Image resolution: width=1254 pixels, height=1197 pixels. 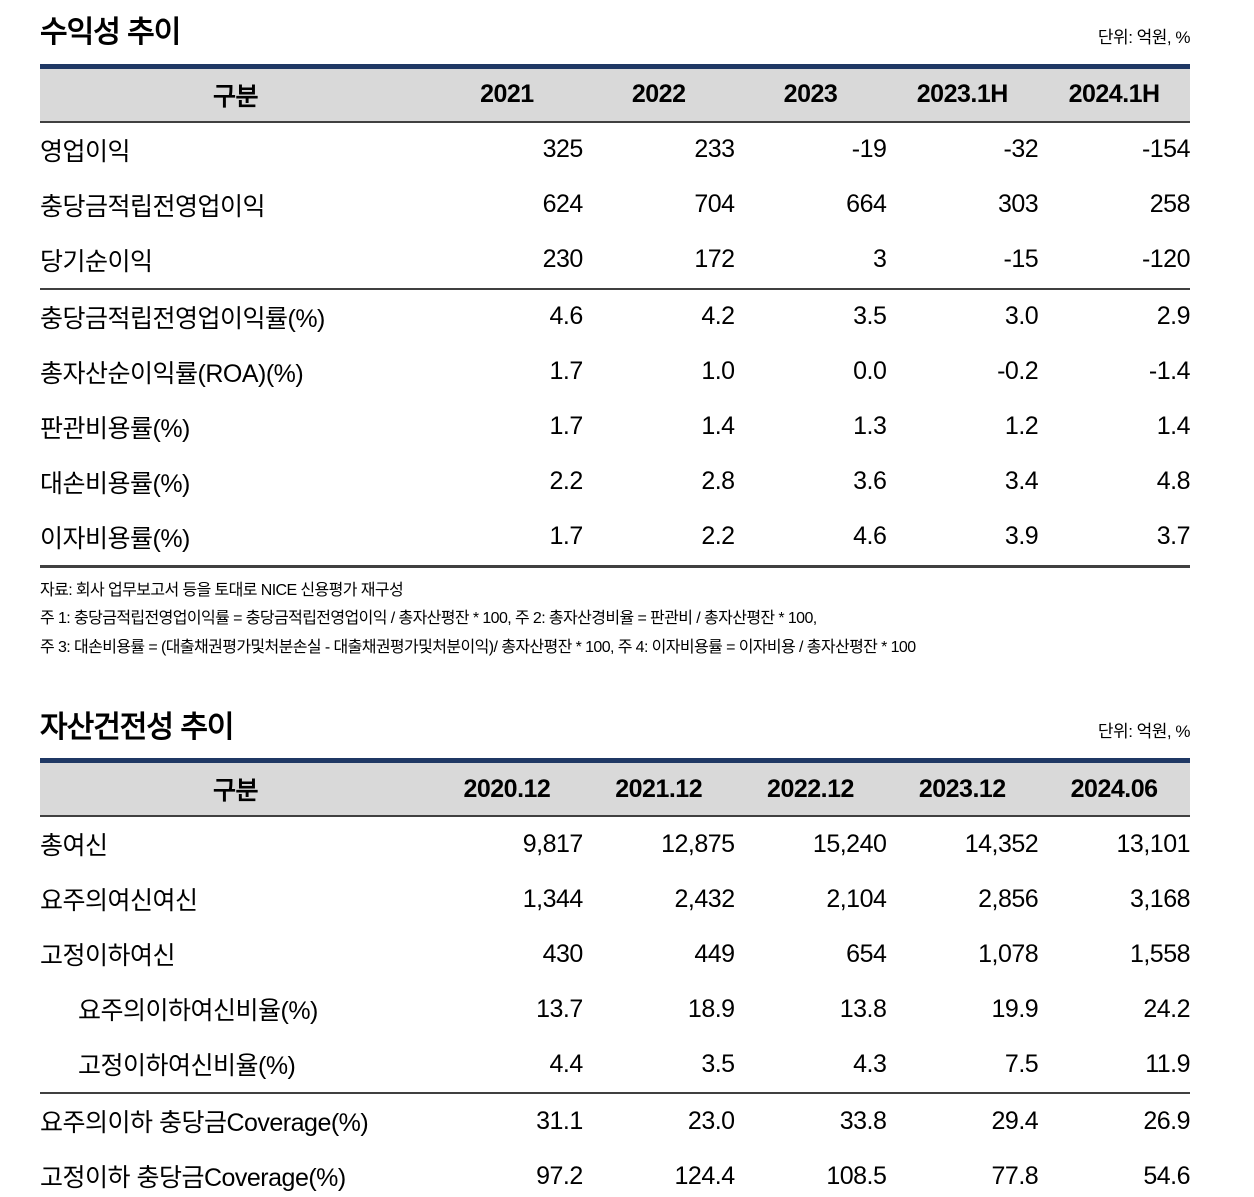 I want to click on cell-value: 24.2, so click(x=1166, y=1008).